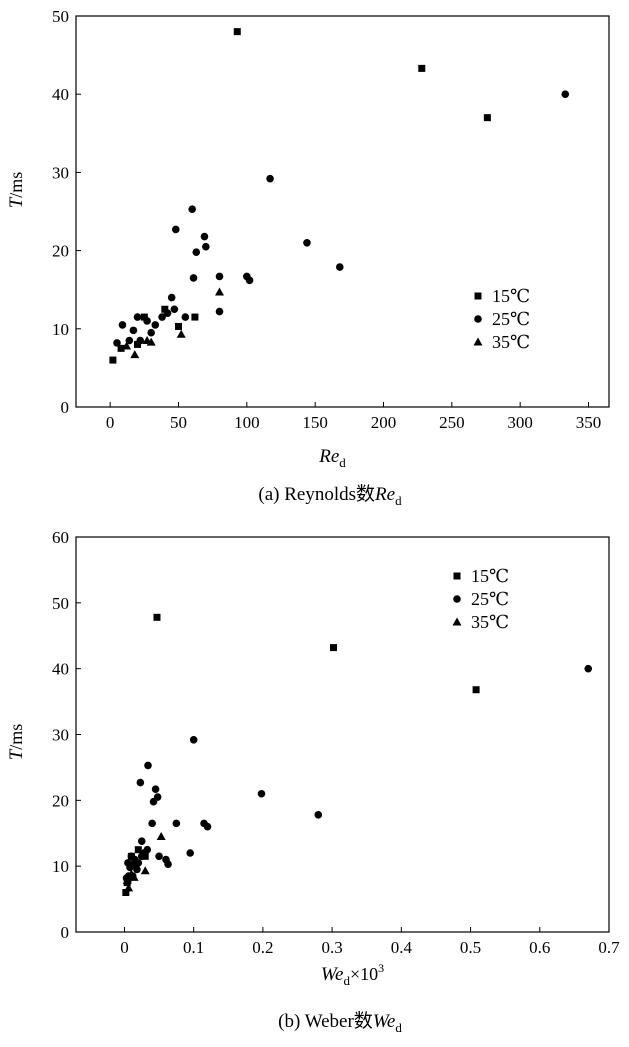 This screenshot has width=629, height=1047. What do you see at coordinates (16, 190) in the screenshot?
I see `y-axis-title: T/ms` at bounding box center [16, 190].